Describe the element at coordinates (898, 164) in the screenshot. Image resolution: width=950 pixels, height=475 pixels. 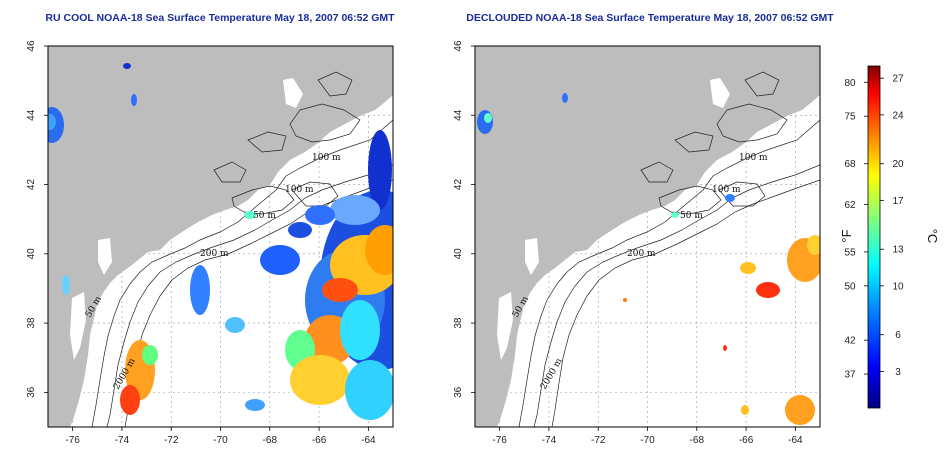
I see `colorbar-c-tick-label: 20` at that location.